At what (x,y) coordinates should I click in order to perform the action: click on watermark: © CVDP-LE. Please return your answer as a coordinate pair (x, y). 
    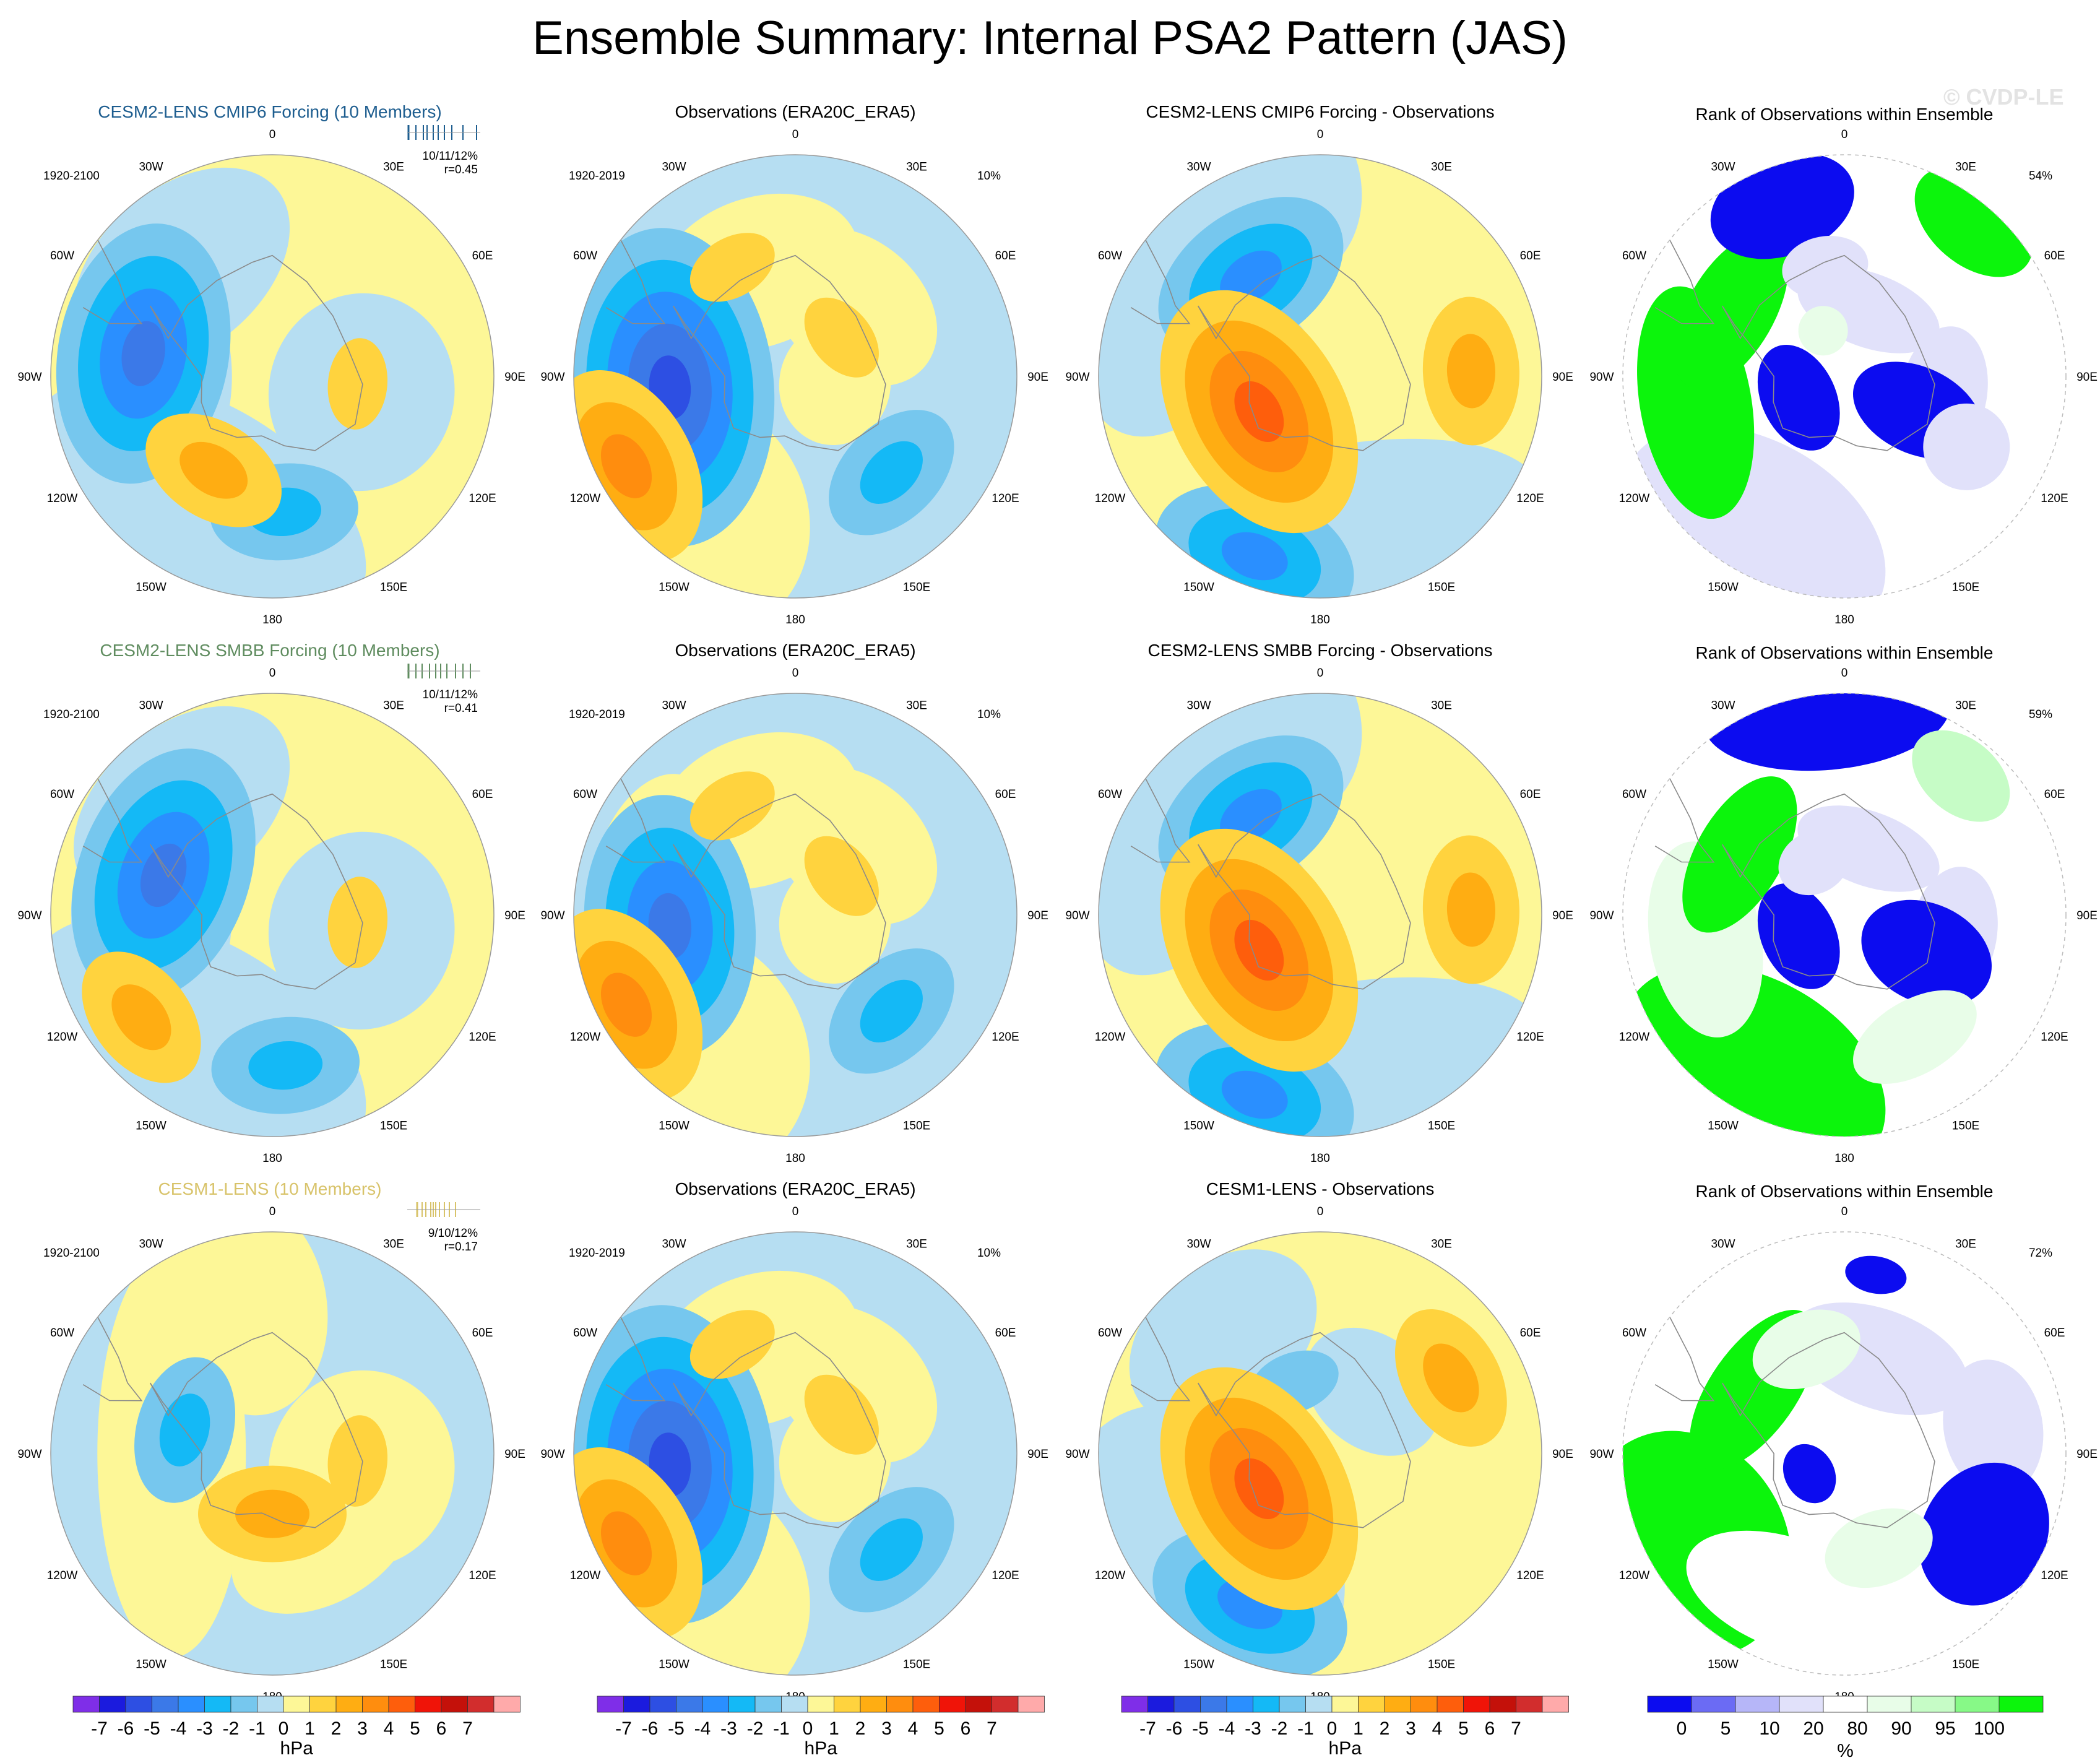
    Looking at the image, I should click on (2003, 97).